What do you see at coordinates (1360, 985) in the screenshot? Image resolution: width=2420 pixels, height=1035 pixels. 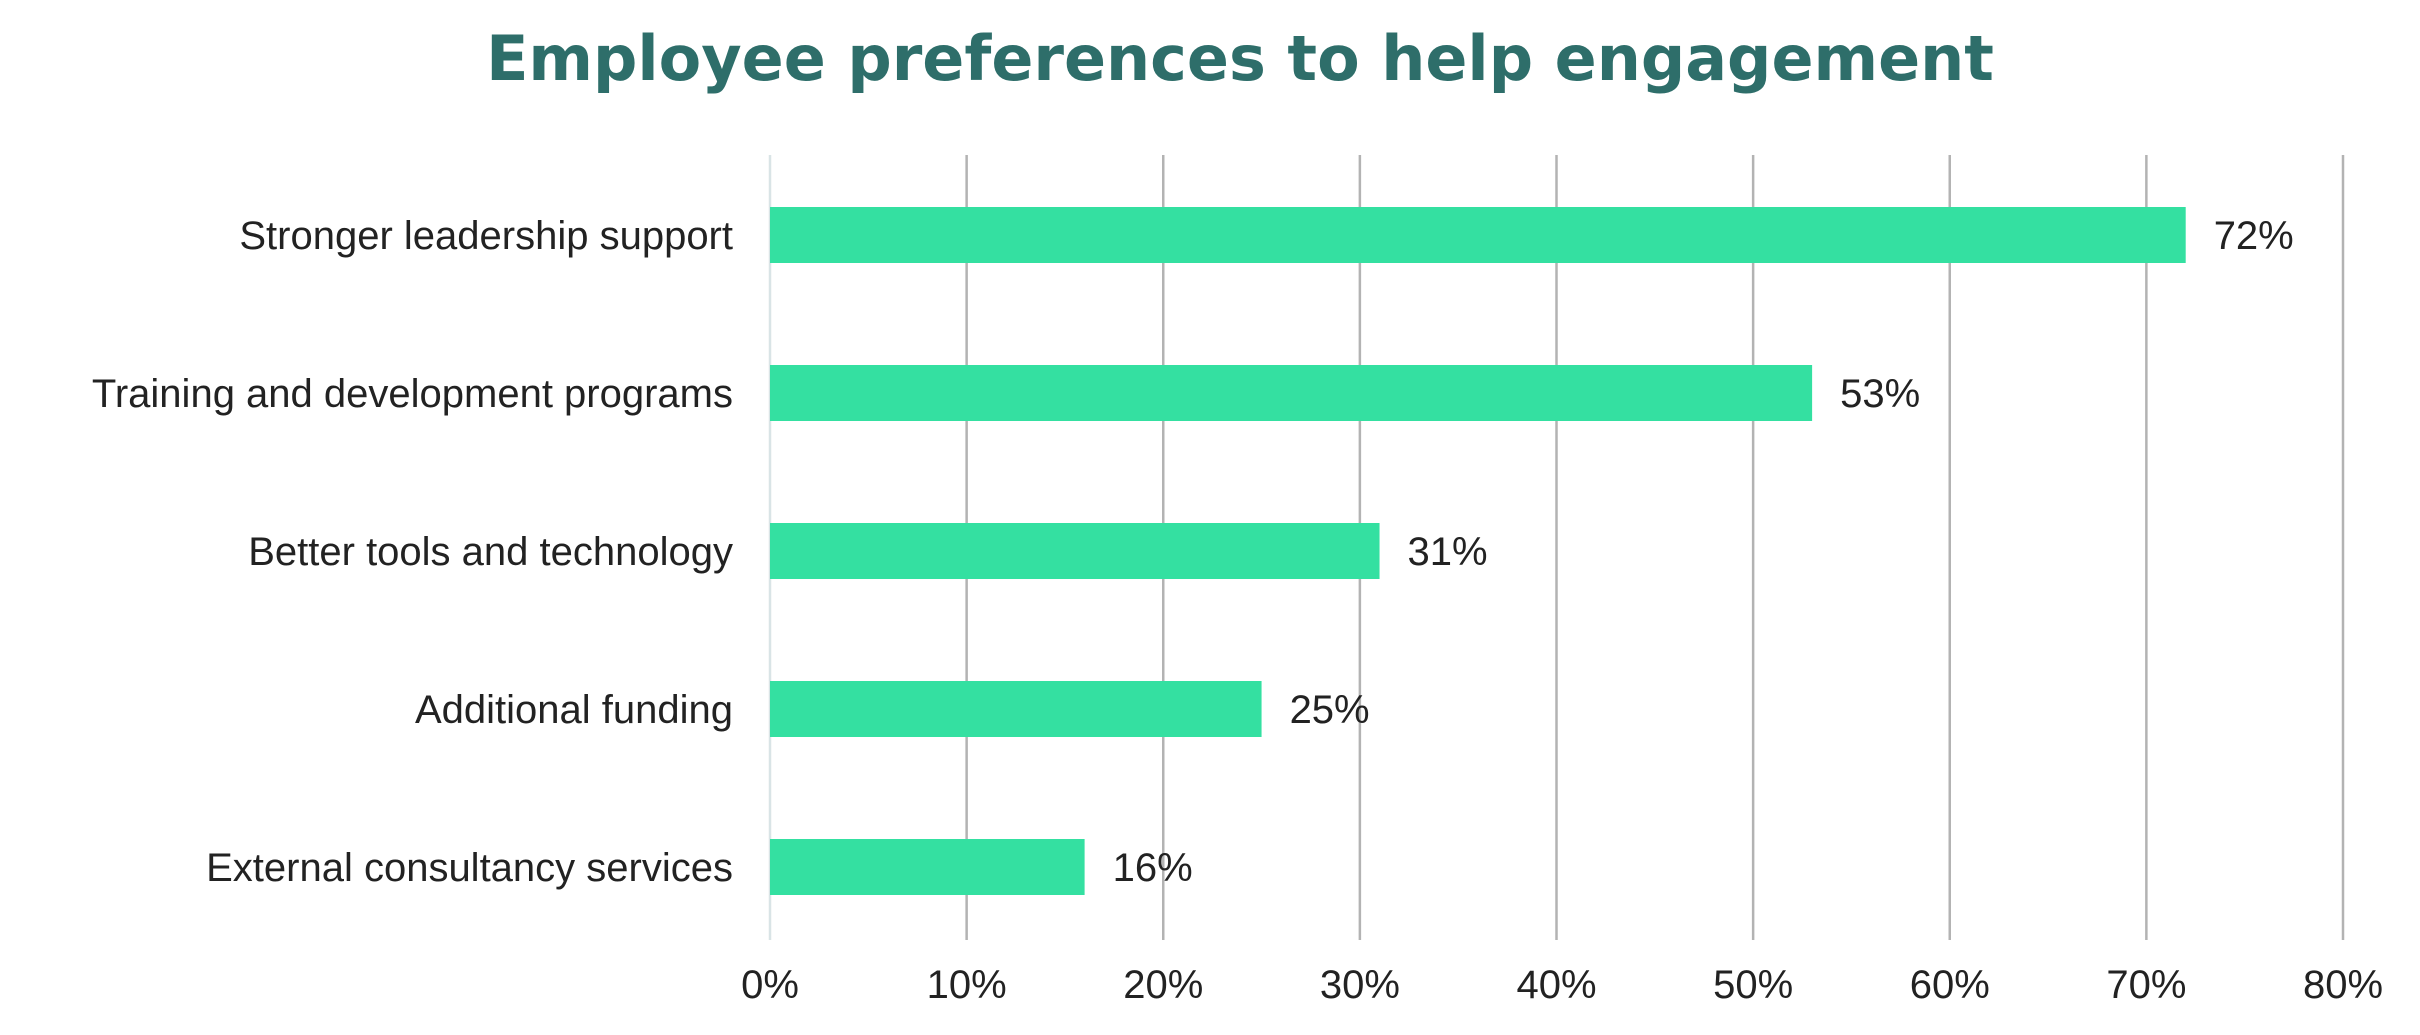 I see `x-tick-label: 30%` at bounding box center [1360, 985].